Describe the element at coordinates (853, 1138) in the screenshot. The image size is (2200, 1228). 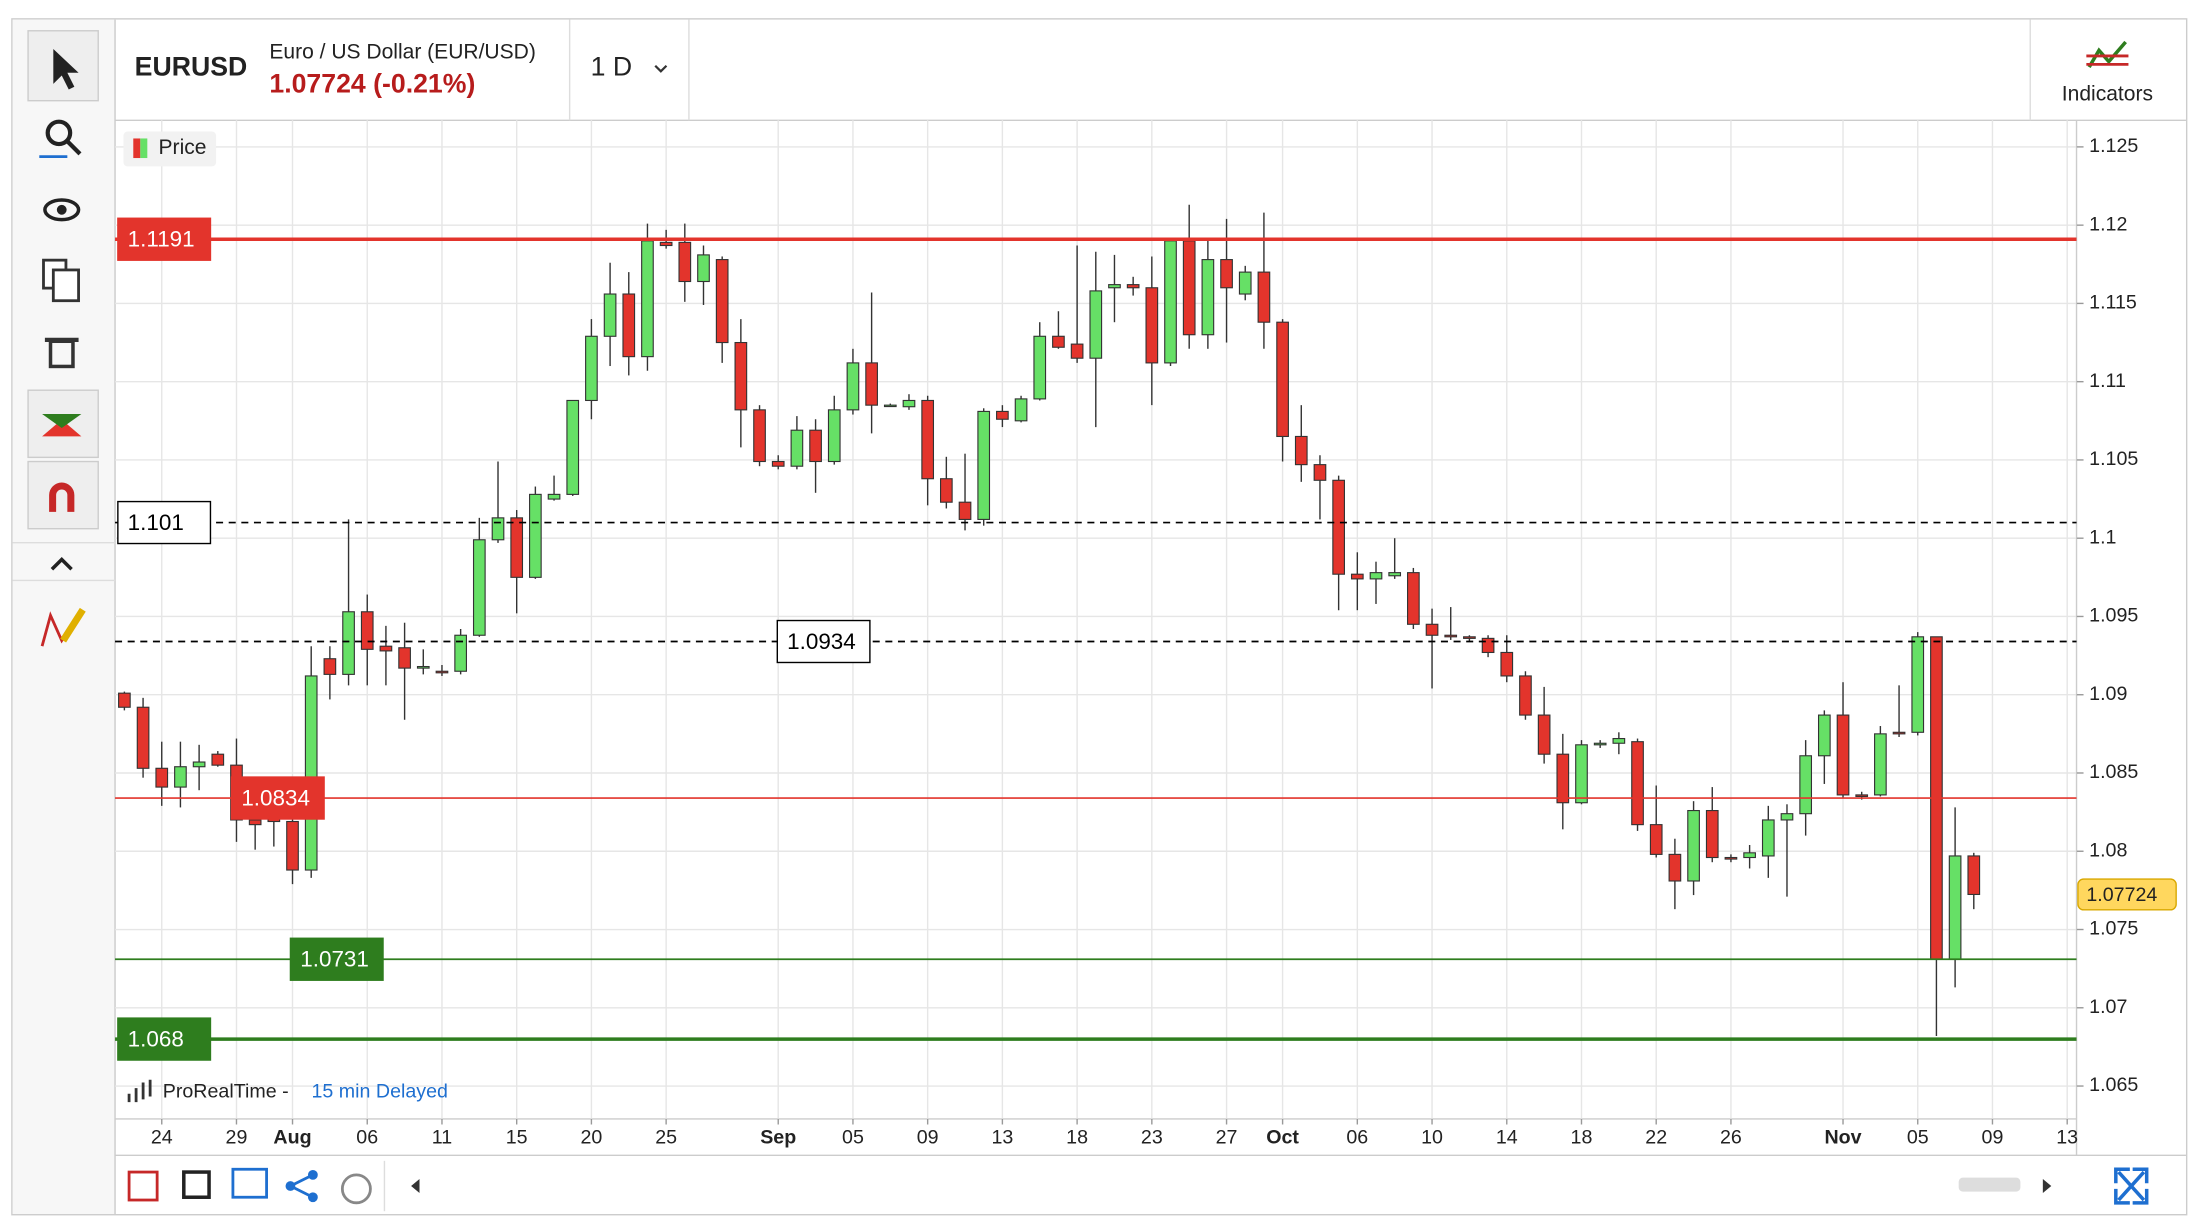
I see `x-tick-label: 05` at that location.